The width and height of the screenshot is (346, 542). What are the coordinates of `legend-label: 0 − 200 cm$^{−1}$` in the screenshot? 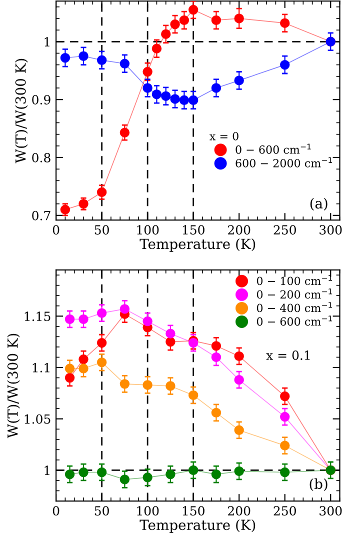 It's located at (294, 293).